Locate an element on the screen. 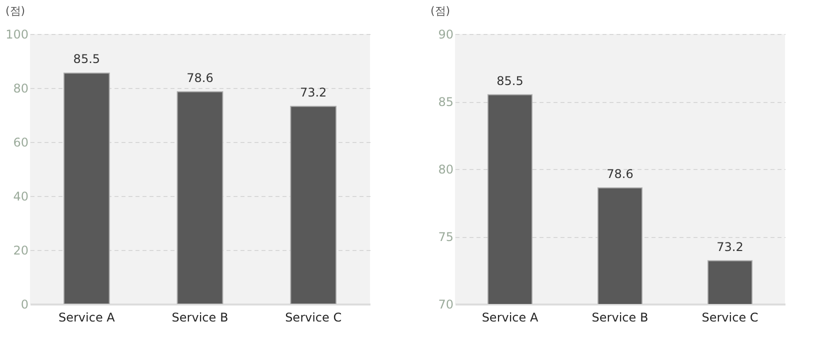 The image size is (827, 358). y-tick-label: 85 is located at coordinates (446, 102).